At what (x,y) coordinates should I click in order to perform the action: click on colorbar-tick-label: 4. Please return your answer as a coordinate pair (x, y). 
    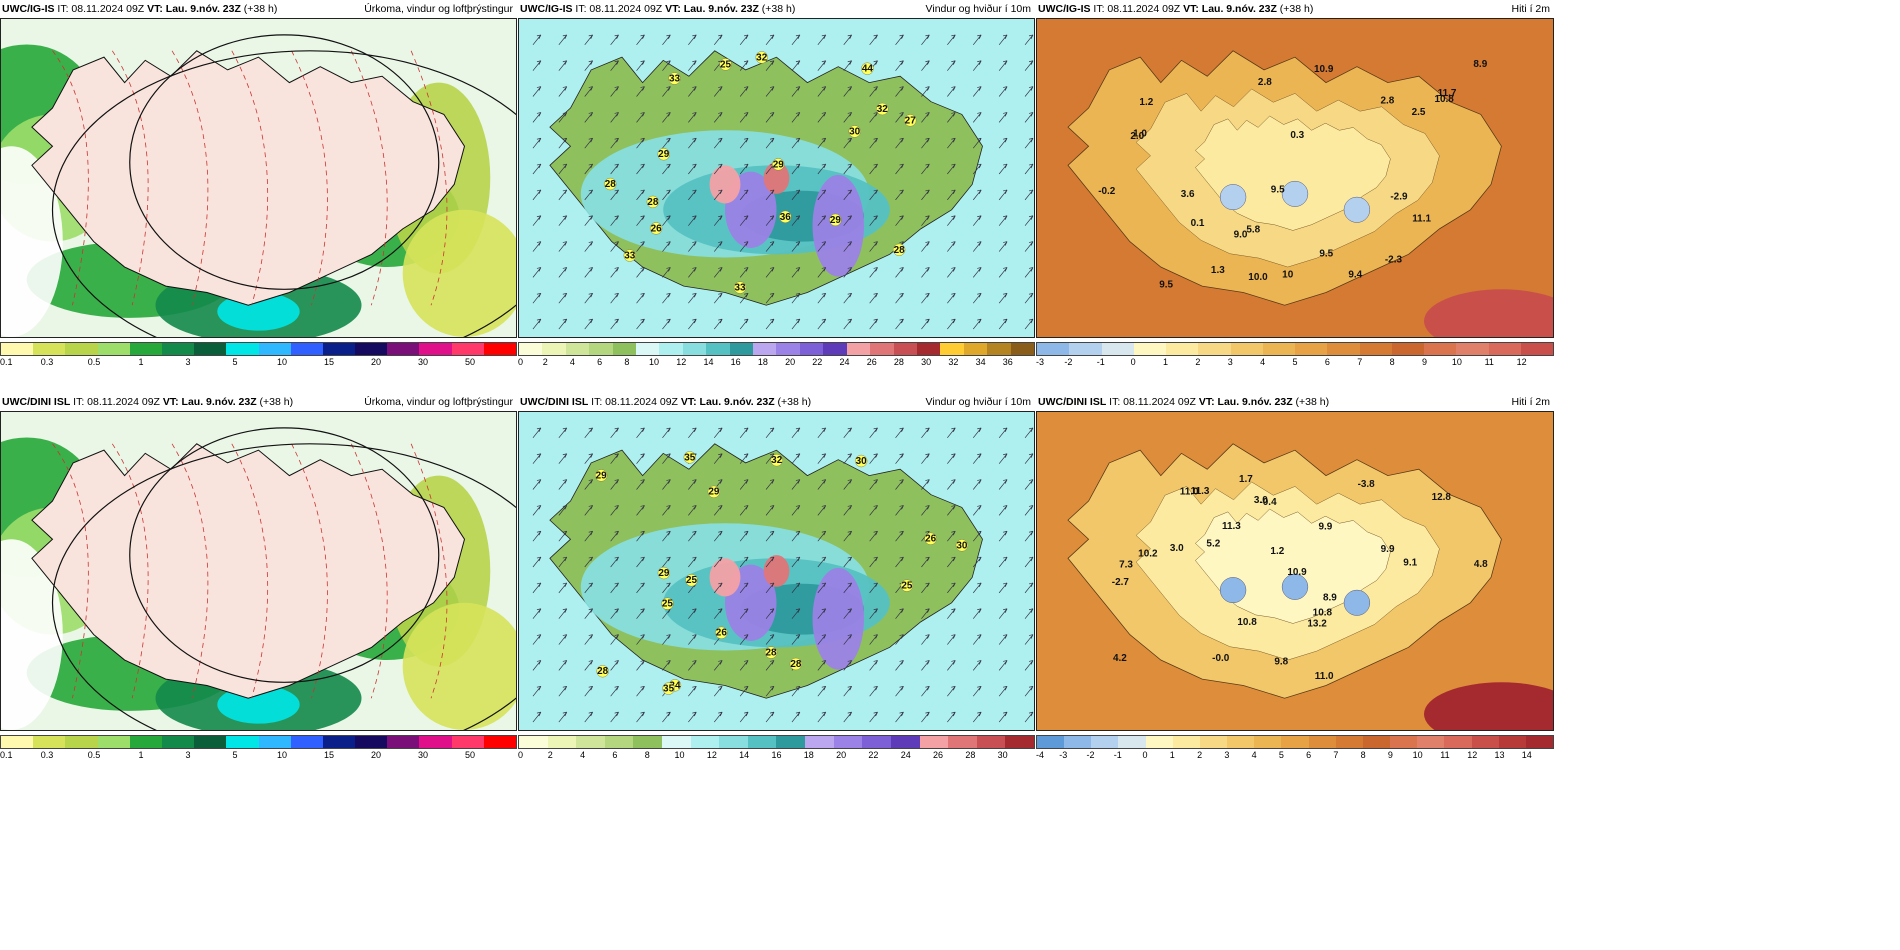
    Looking at the image, I should click on (583, 755).